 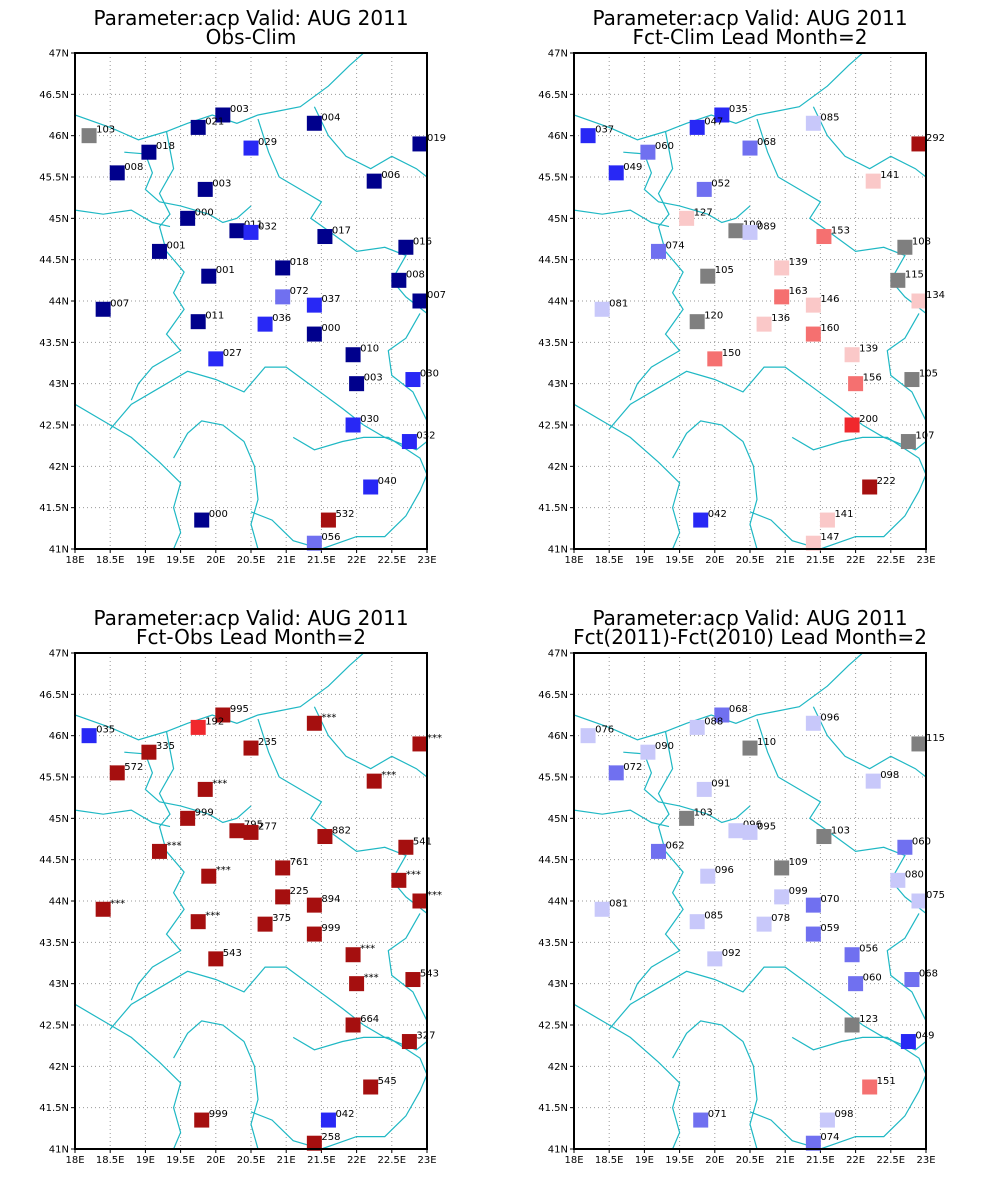 What do you see at coordinates (724, 270) in the screenshot?
I see `station-value-label: 105` at bounding box center [724, 270].